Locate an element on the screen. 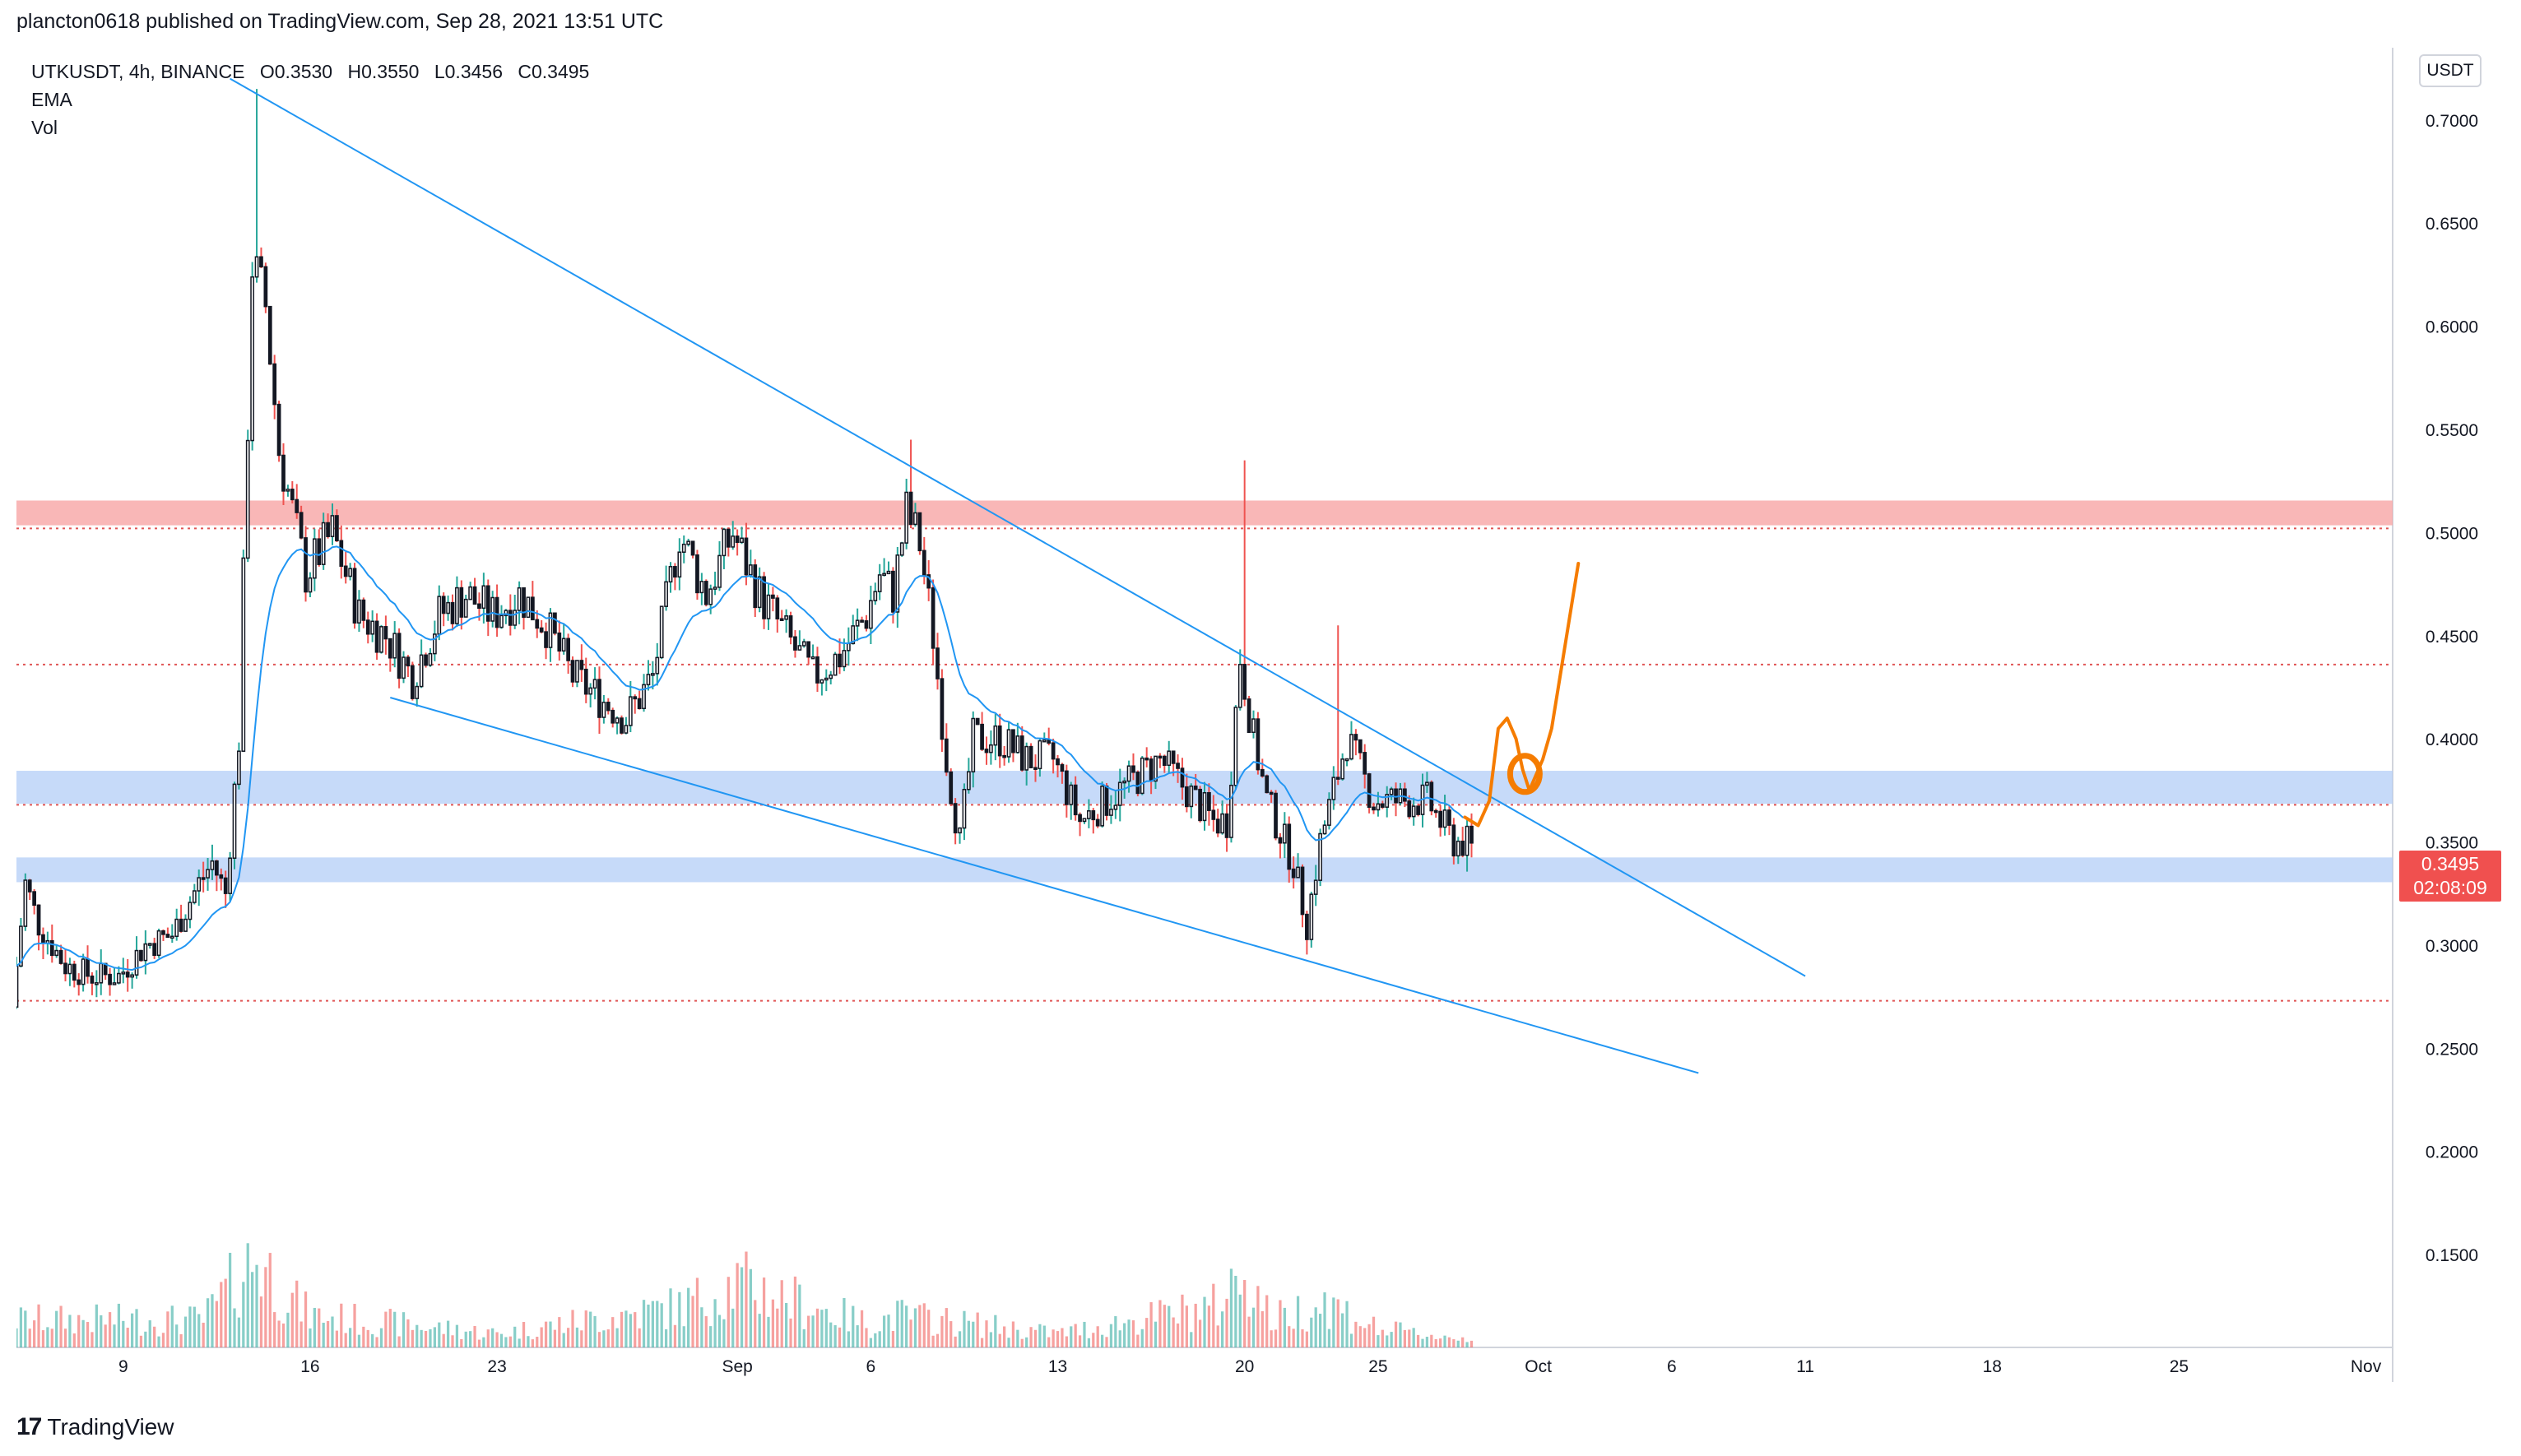  price-tick-label: 0.3000 is located at coordinates (2452, 946).